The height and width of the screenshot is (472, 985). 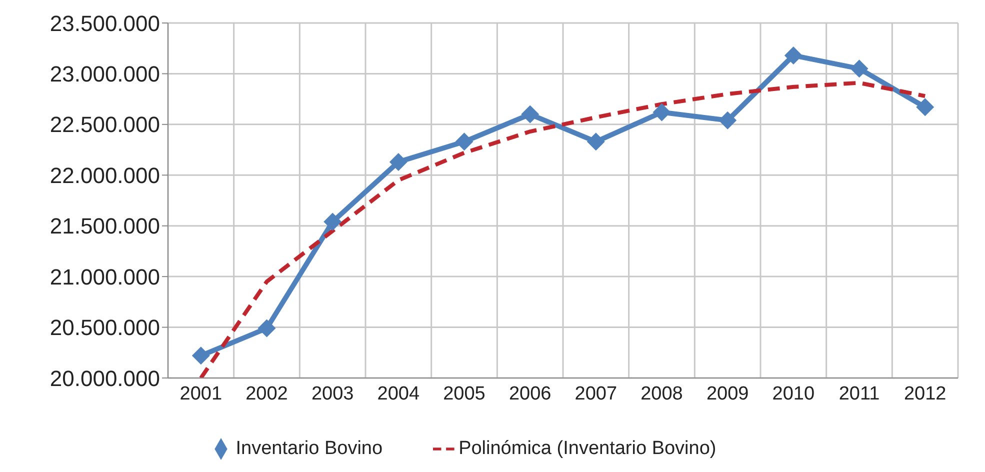 What do you see at coordinates (398, 393) in the screenshot?
I see `x-tick-label: 2004` at bounding box center [398, 393].